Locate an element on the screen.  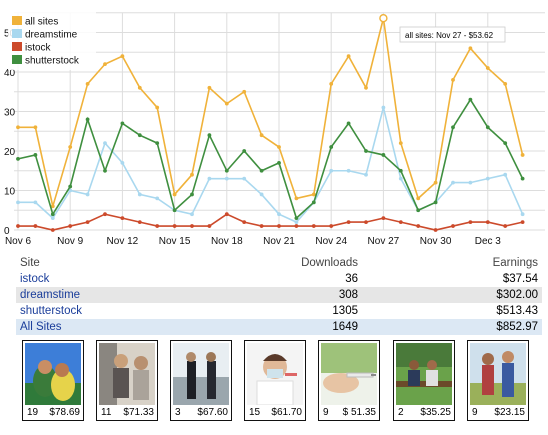
top-image-thumbnail: 19 $78.69 is located at coordinates (53, 380).